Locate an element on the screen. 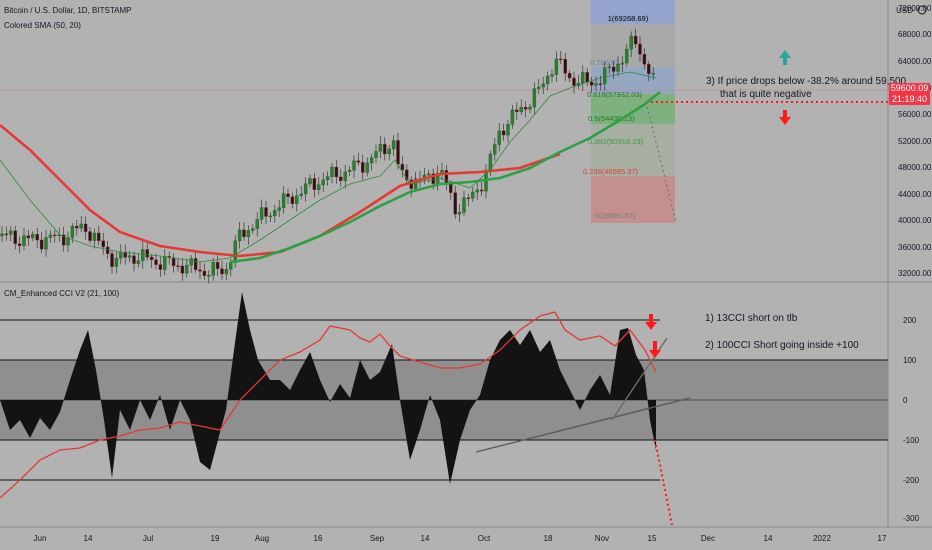 This screenshot has height=550, width=932. cci-axis: 200 100 0 -100 -200 -300 is located at coordinates (911, 419).